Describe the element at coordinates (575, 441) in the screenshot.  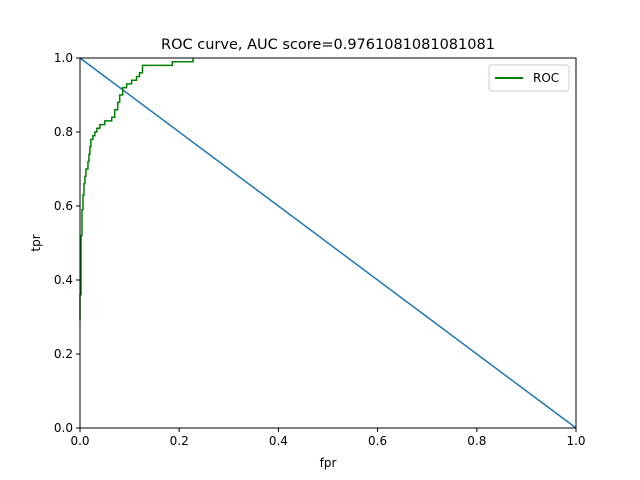
I see `x-tick-label: 1.0` at that location.